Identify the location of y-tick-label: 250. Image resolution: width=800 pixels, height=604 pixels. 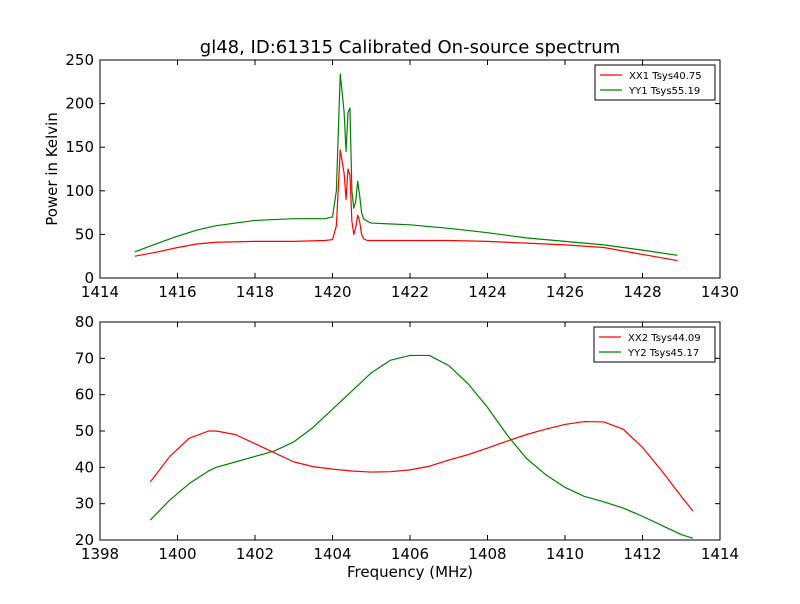
(79, 60).